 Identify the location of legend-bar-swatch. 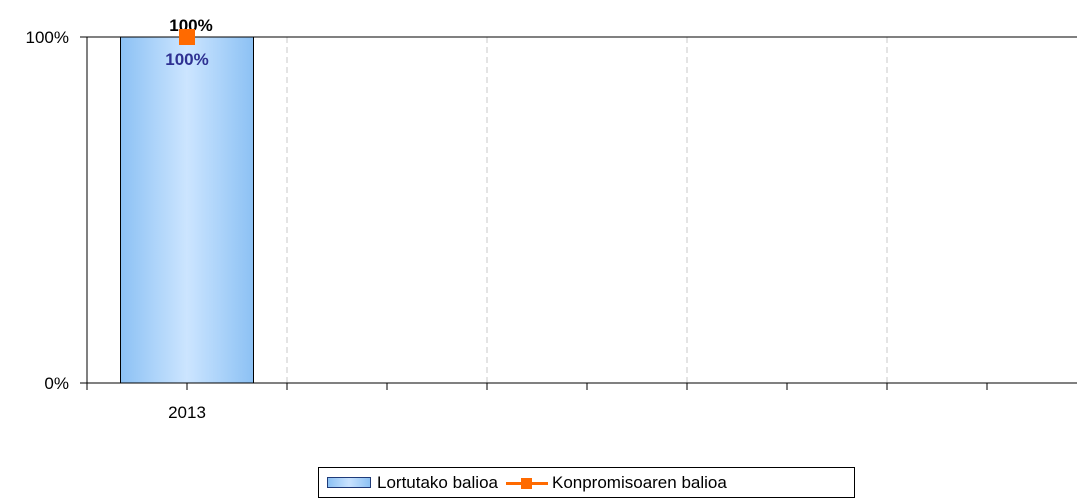
(349, 482).